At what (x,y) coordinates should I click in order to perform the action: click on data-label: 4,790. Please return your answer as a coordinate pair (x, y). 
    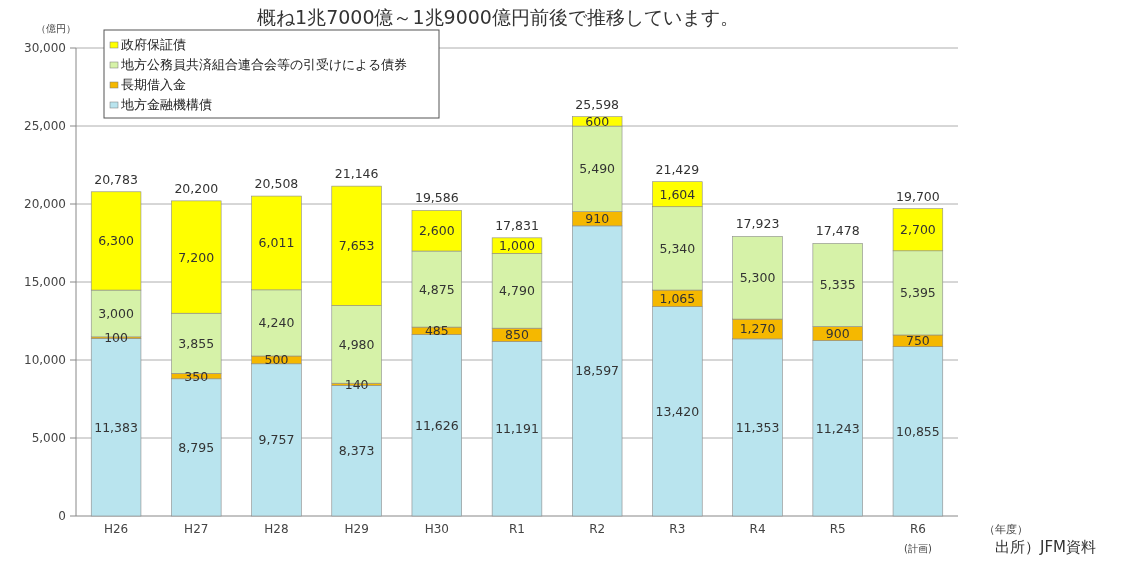
    Looking at the image, I should click on (517, 291).